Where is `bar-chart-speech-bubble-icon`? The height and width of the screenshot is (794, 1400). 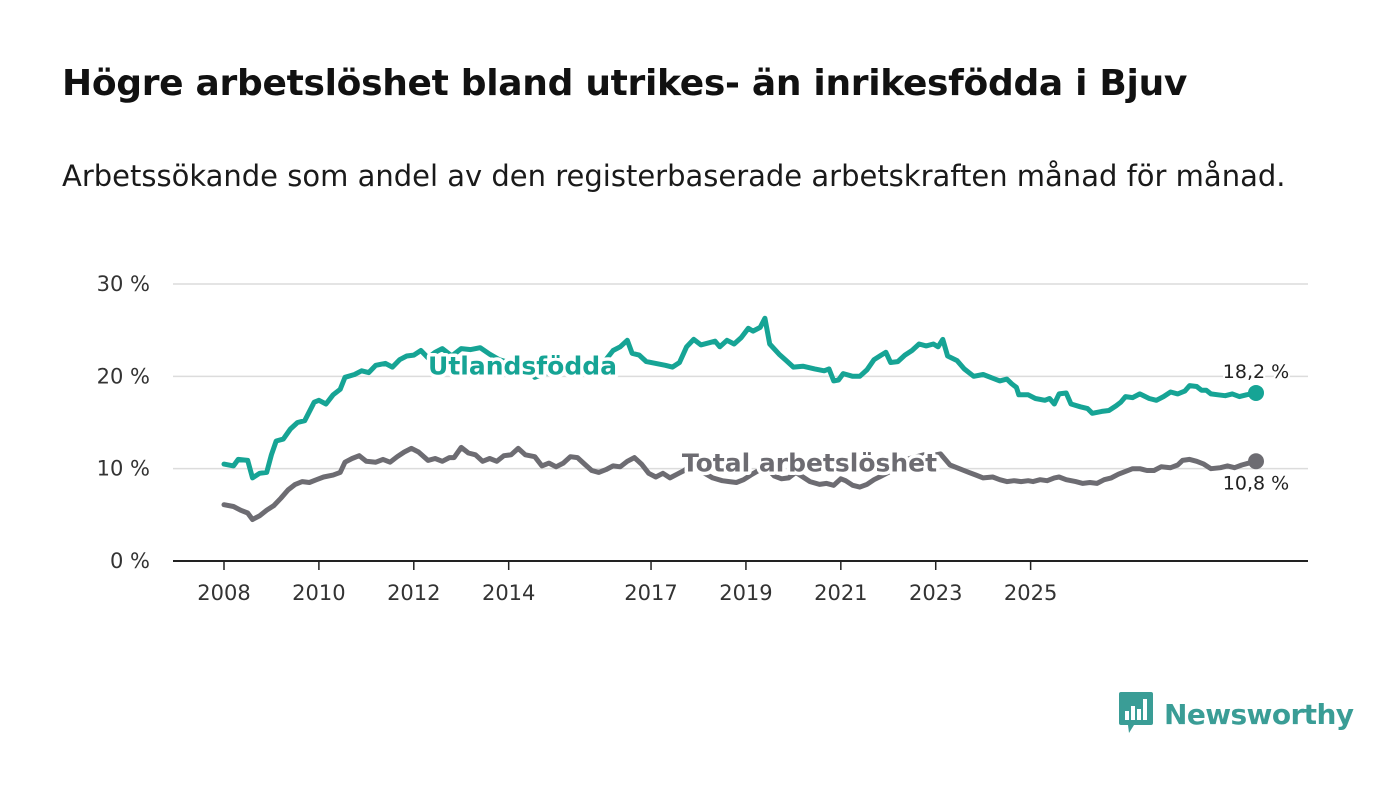
bar-chart-speech-bubble-icon is located at coordinates (1136, 712).